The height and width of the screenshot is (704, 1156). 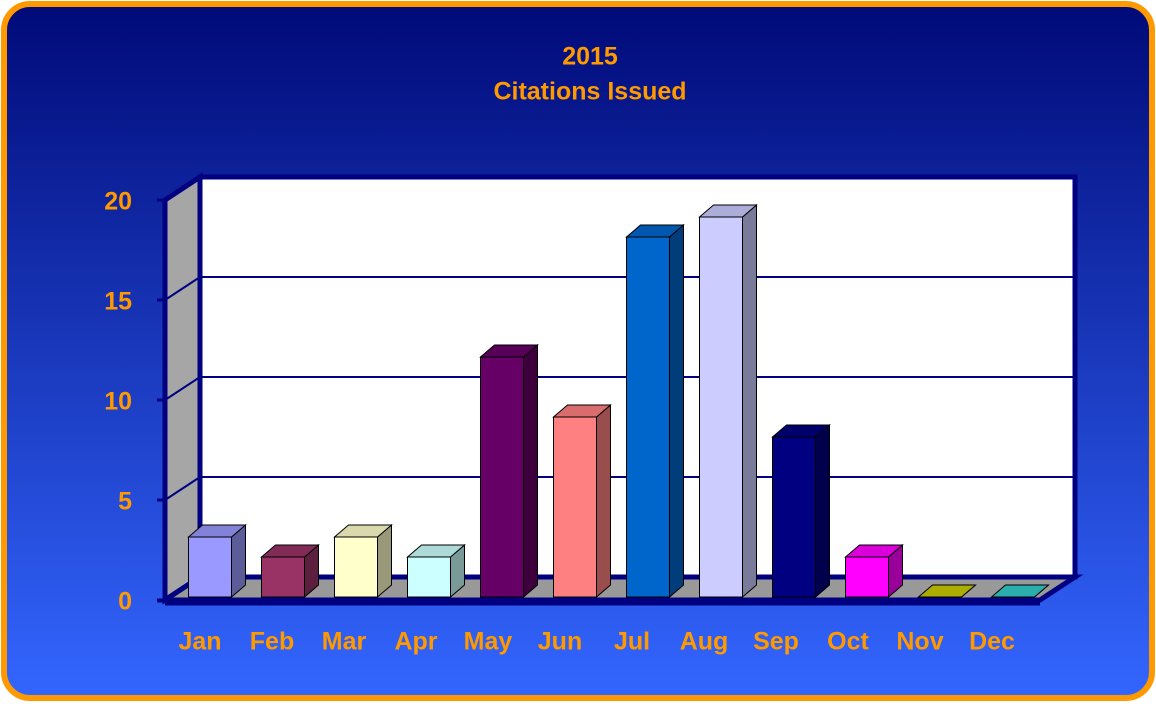 I want to click on chart-title: Citations Issued, so click(x=589, y=92).